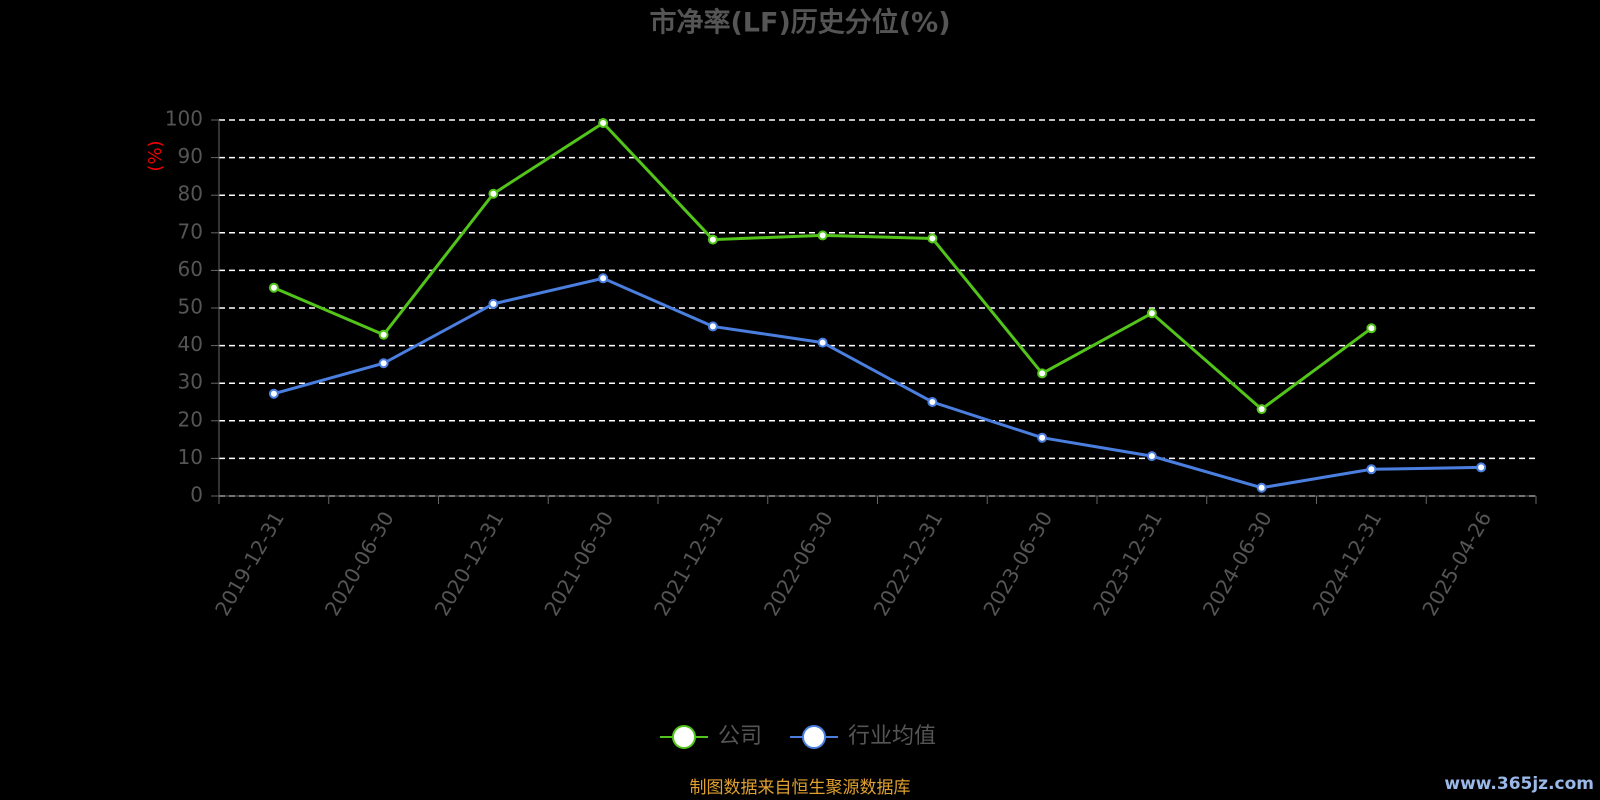  I want to click on y-tick-label: 70, so click(190, 231).